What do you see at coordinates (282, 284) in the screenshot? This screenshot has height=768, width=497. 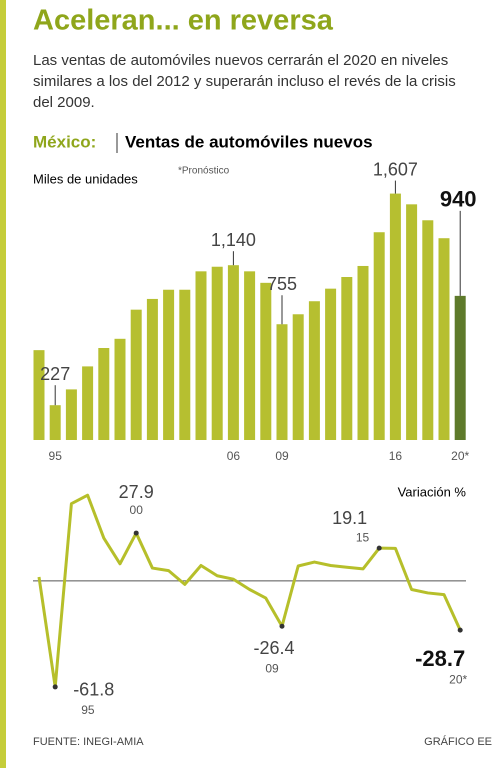 I see `value-label: 755` at bounding box center [282, 284].